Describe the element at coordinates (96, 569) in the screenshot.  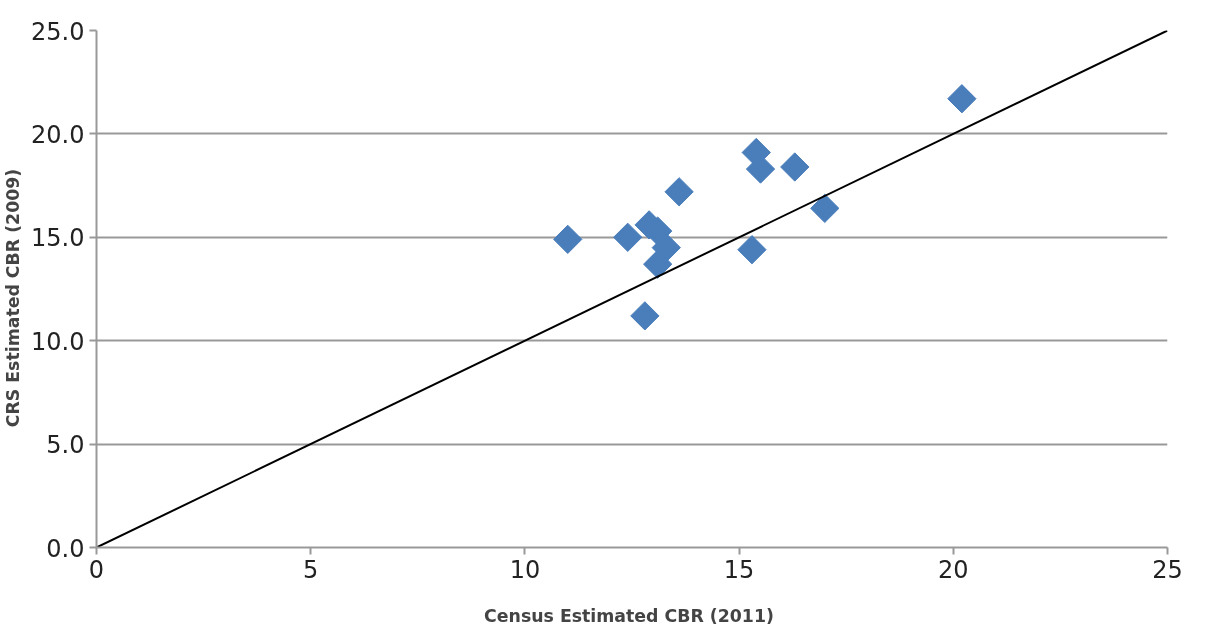
I see `x-tick-label: 0` at that location.